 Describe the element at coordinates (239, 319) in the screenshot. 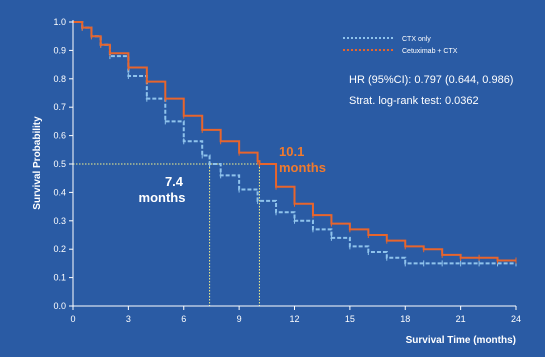

I see `x-tick-label-9: 9` at that location.